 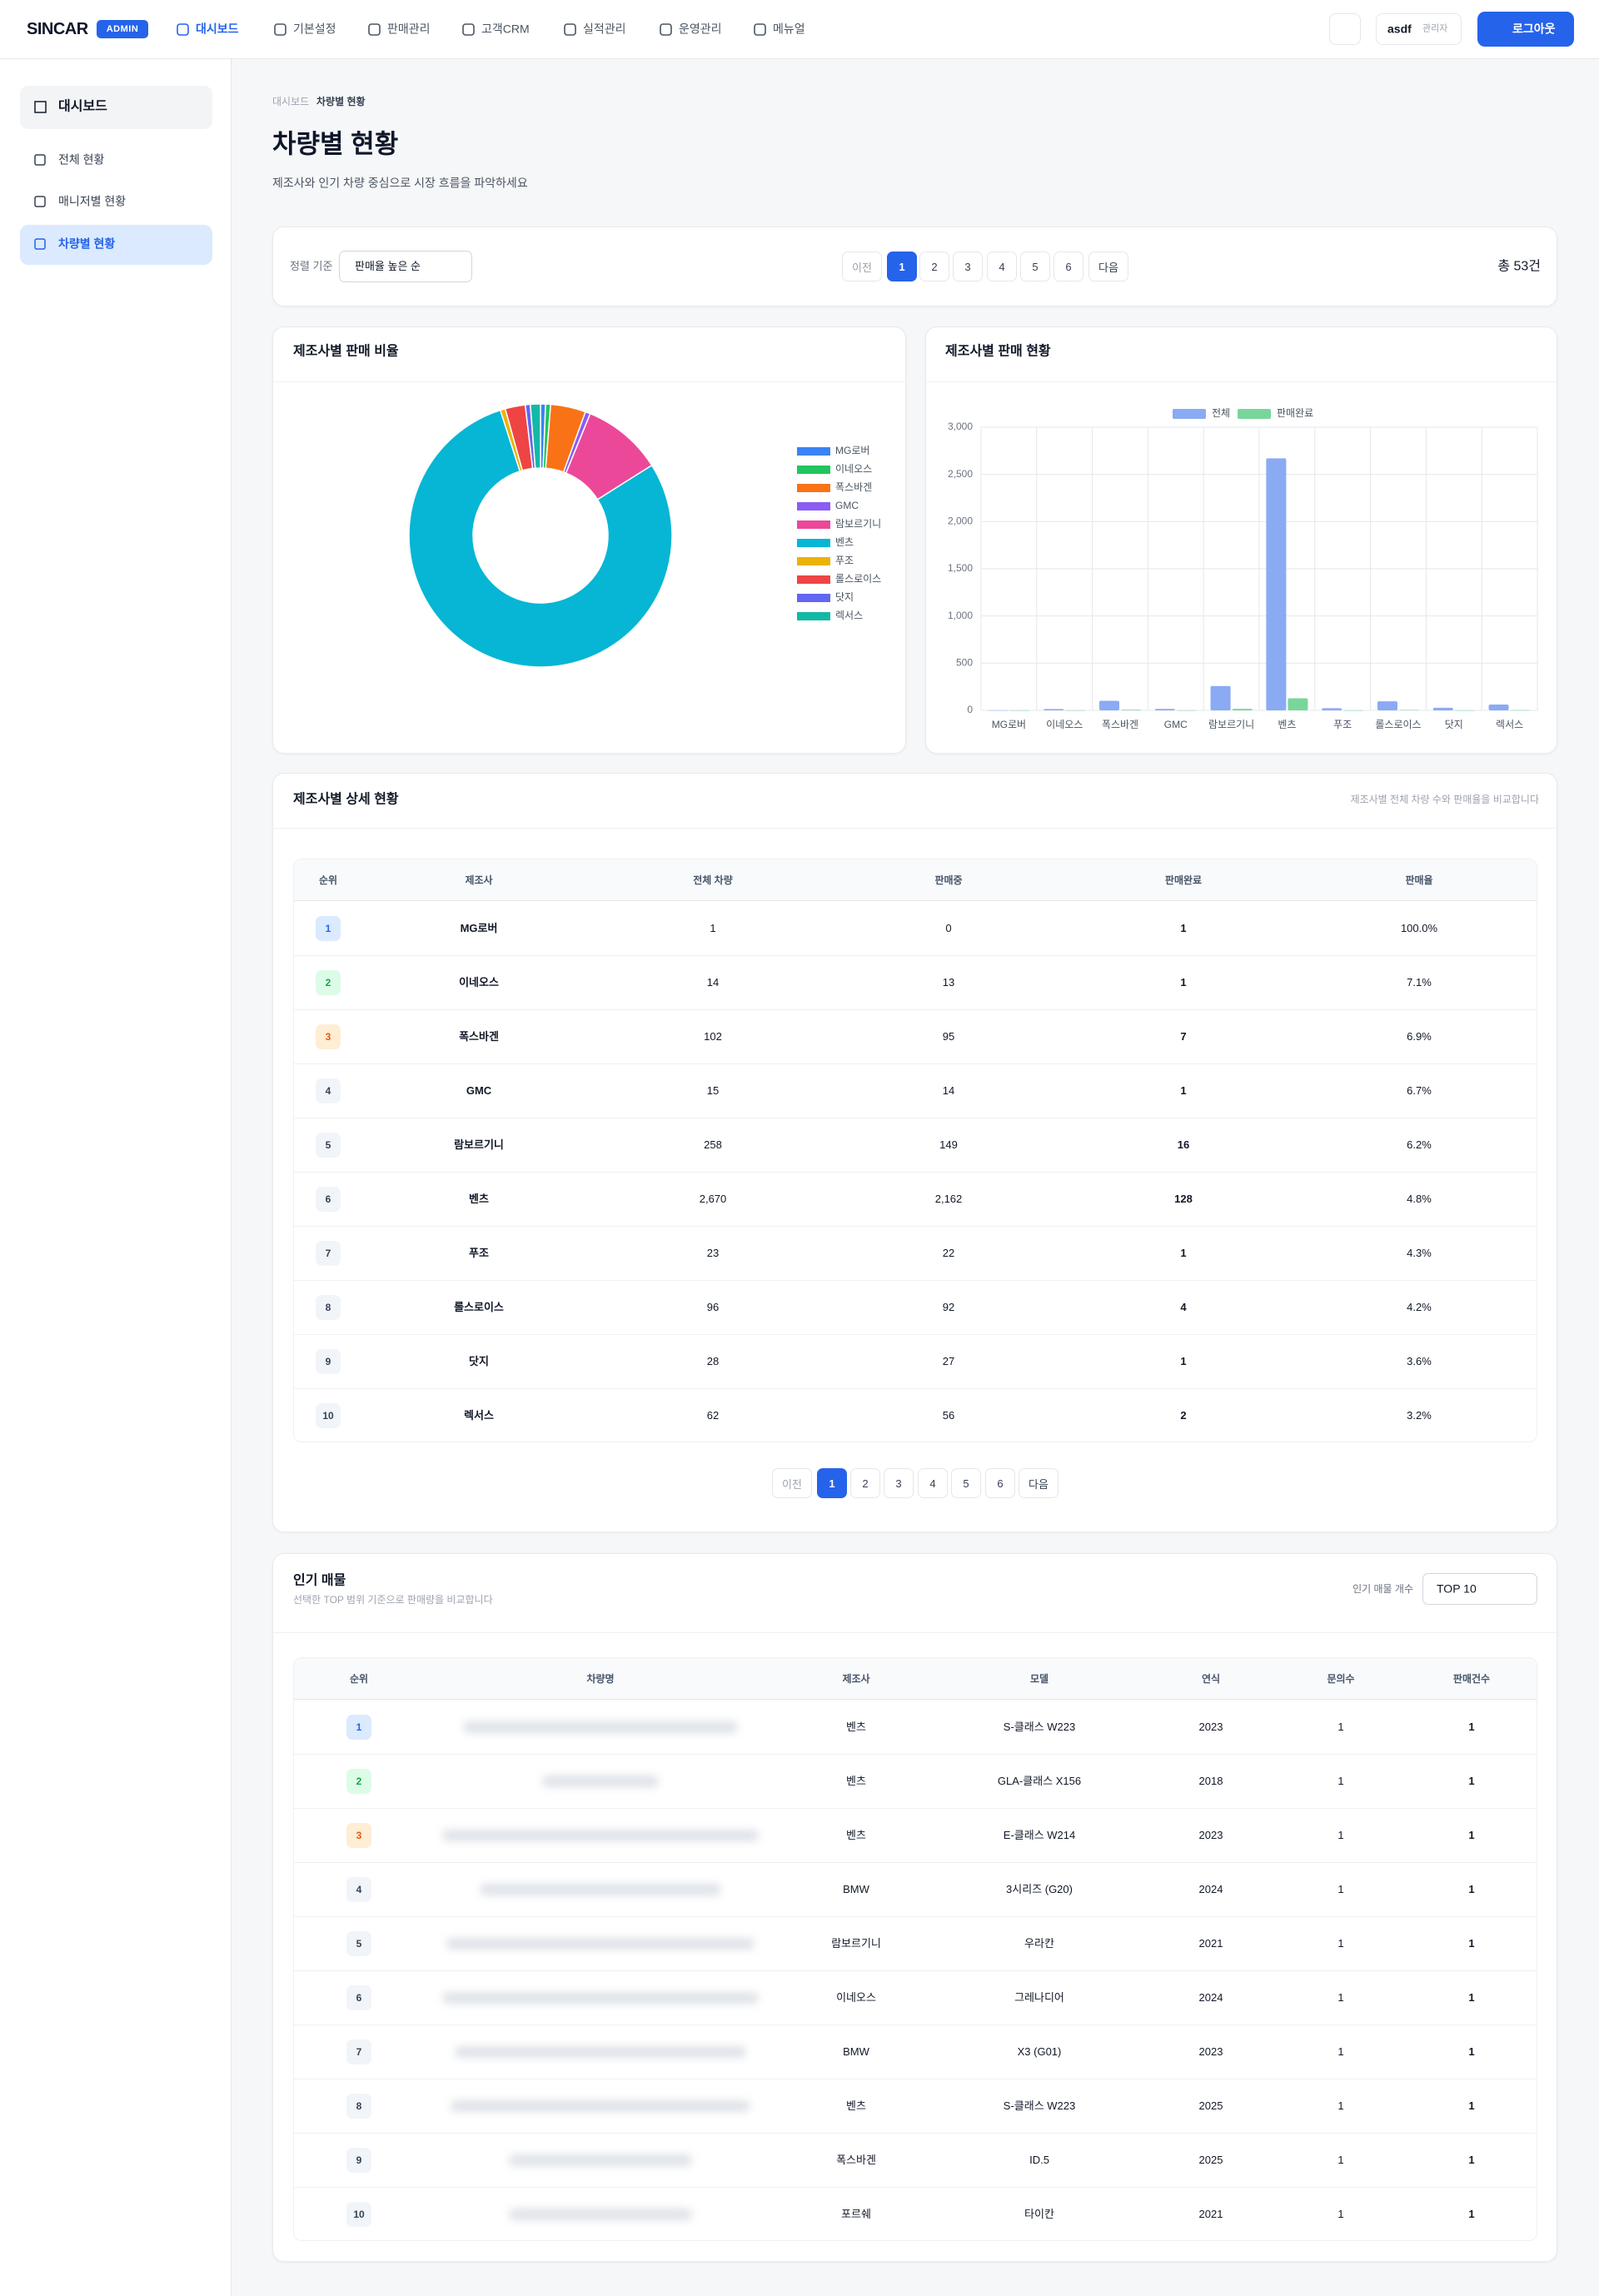 What do you see at coordinates (1183, 1415) in the screenshot?
I see `table-cell: 2` at bounding box center [1183, 1415].